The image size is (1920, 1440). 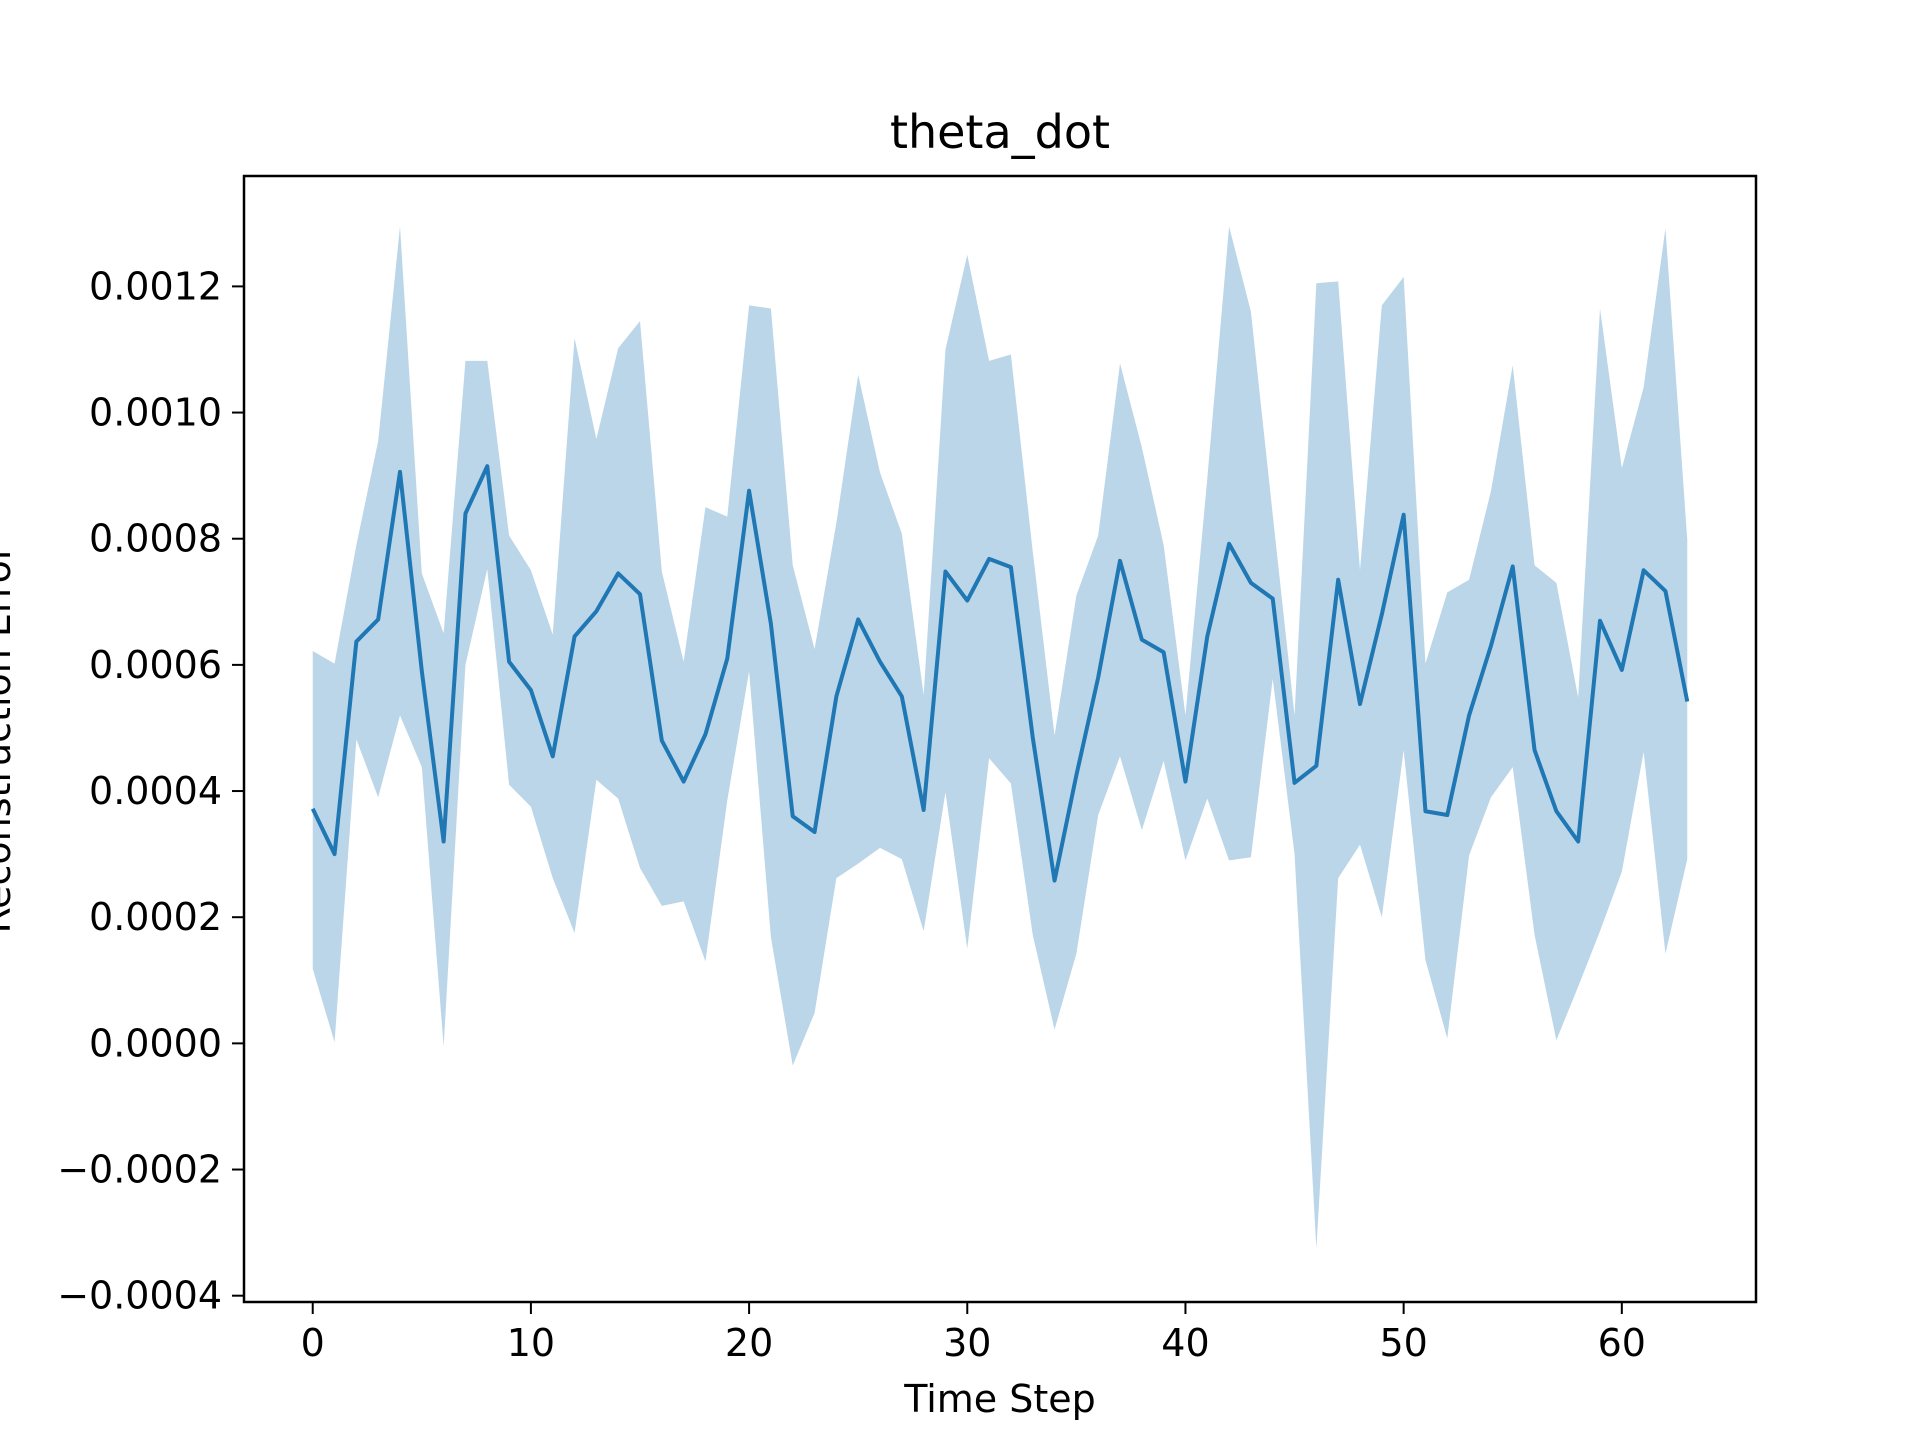 I want to click on x-tick-label: 20, so click(x=749, y=1343).